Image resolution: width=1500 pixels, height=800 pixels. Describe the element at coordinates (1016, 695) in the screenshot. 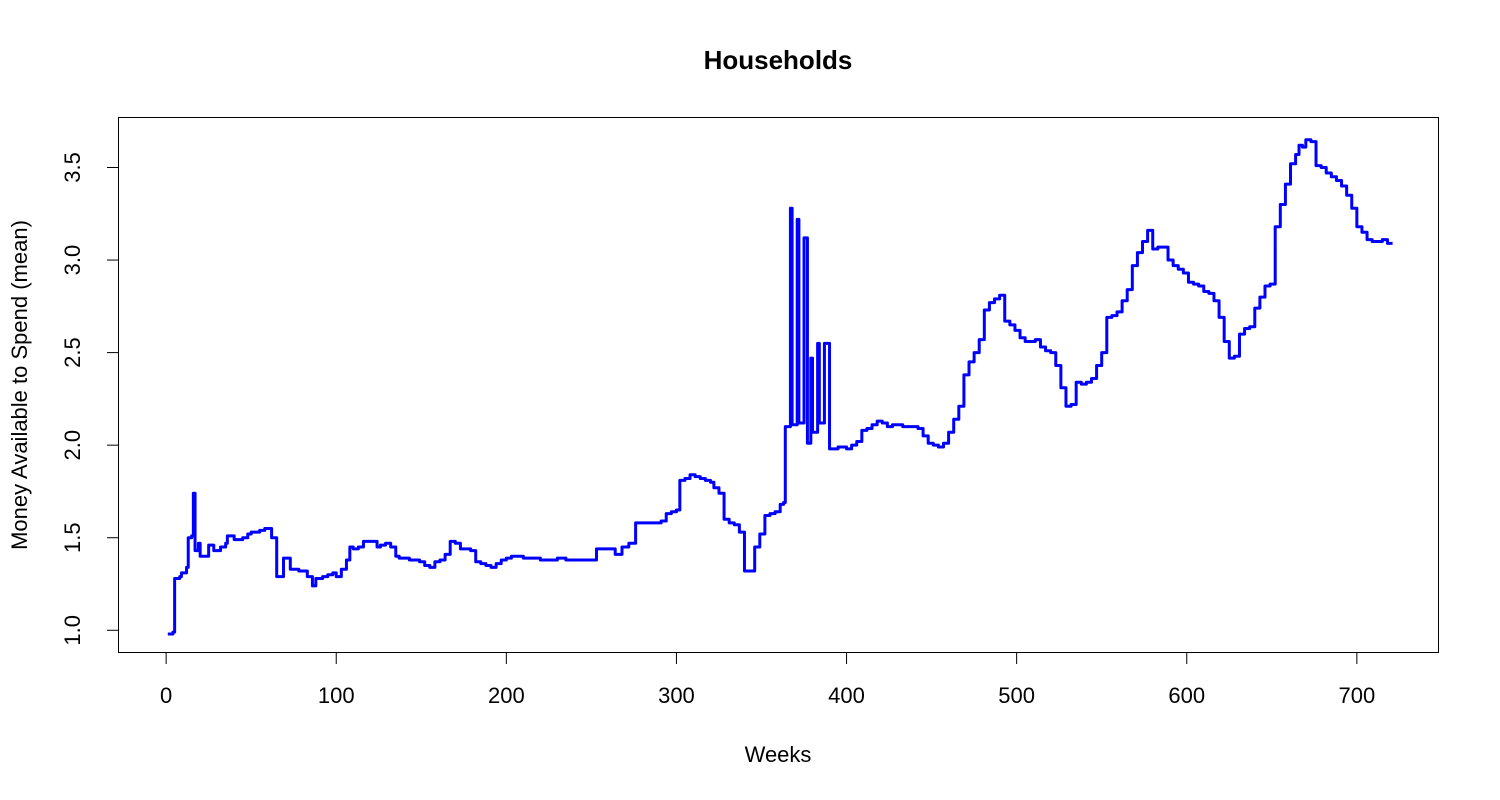

I see `x-tick-label: 500` at that location.